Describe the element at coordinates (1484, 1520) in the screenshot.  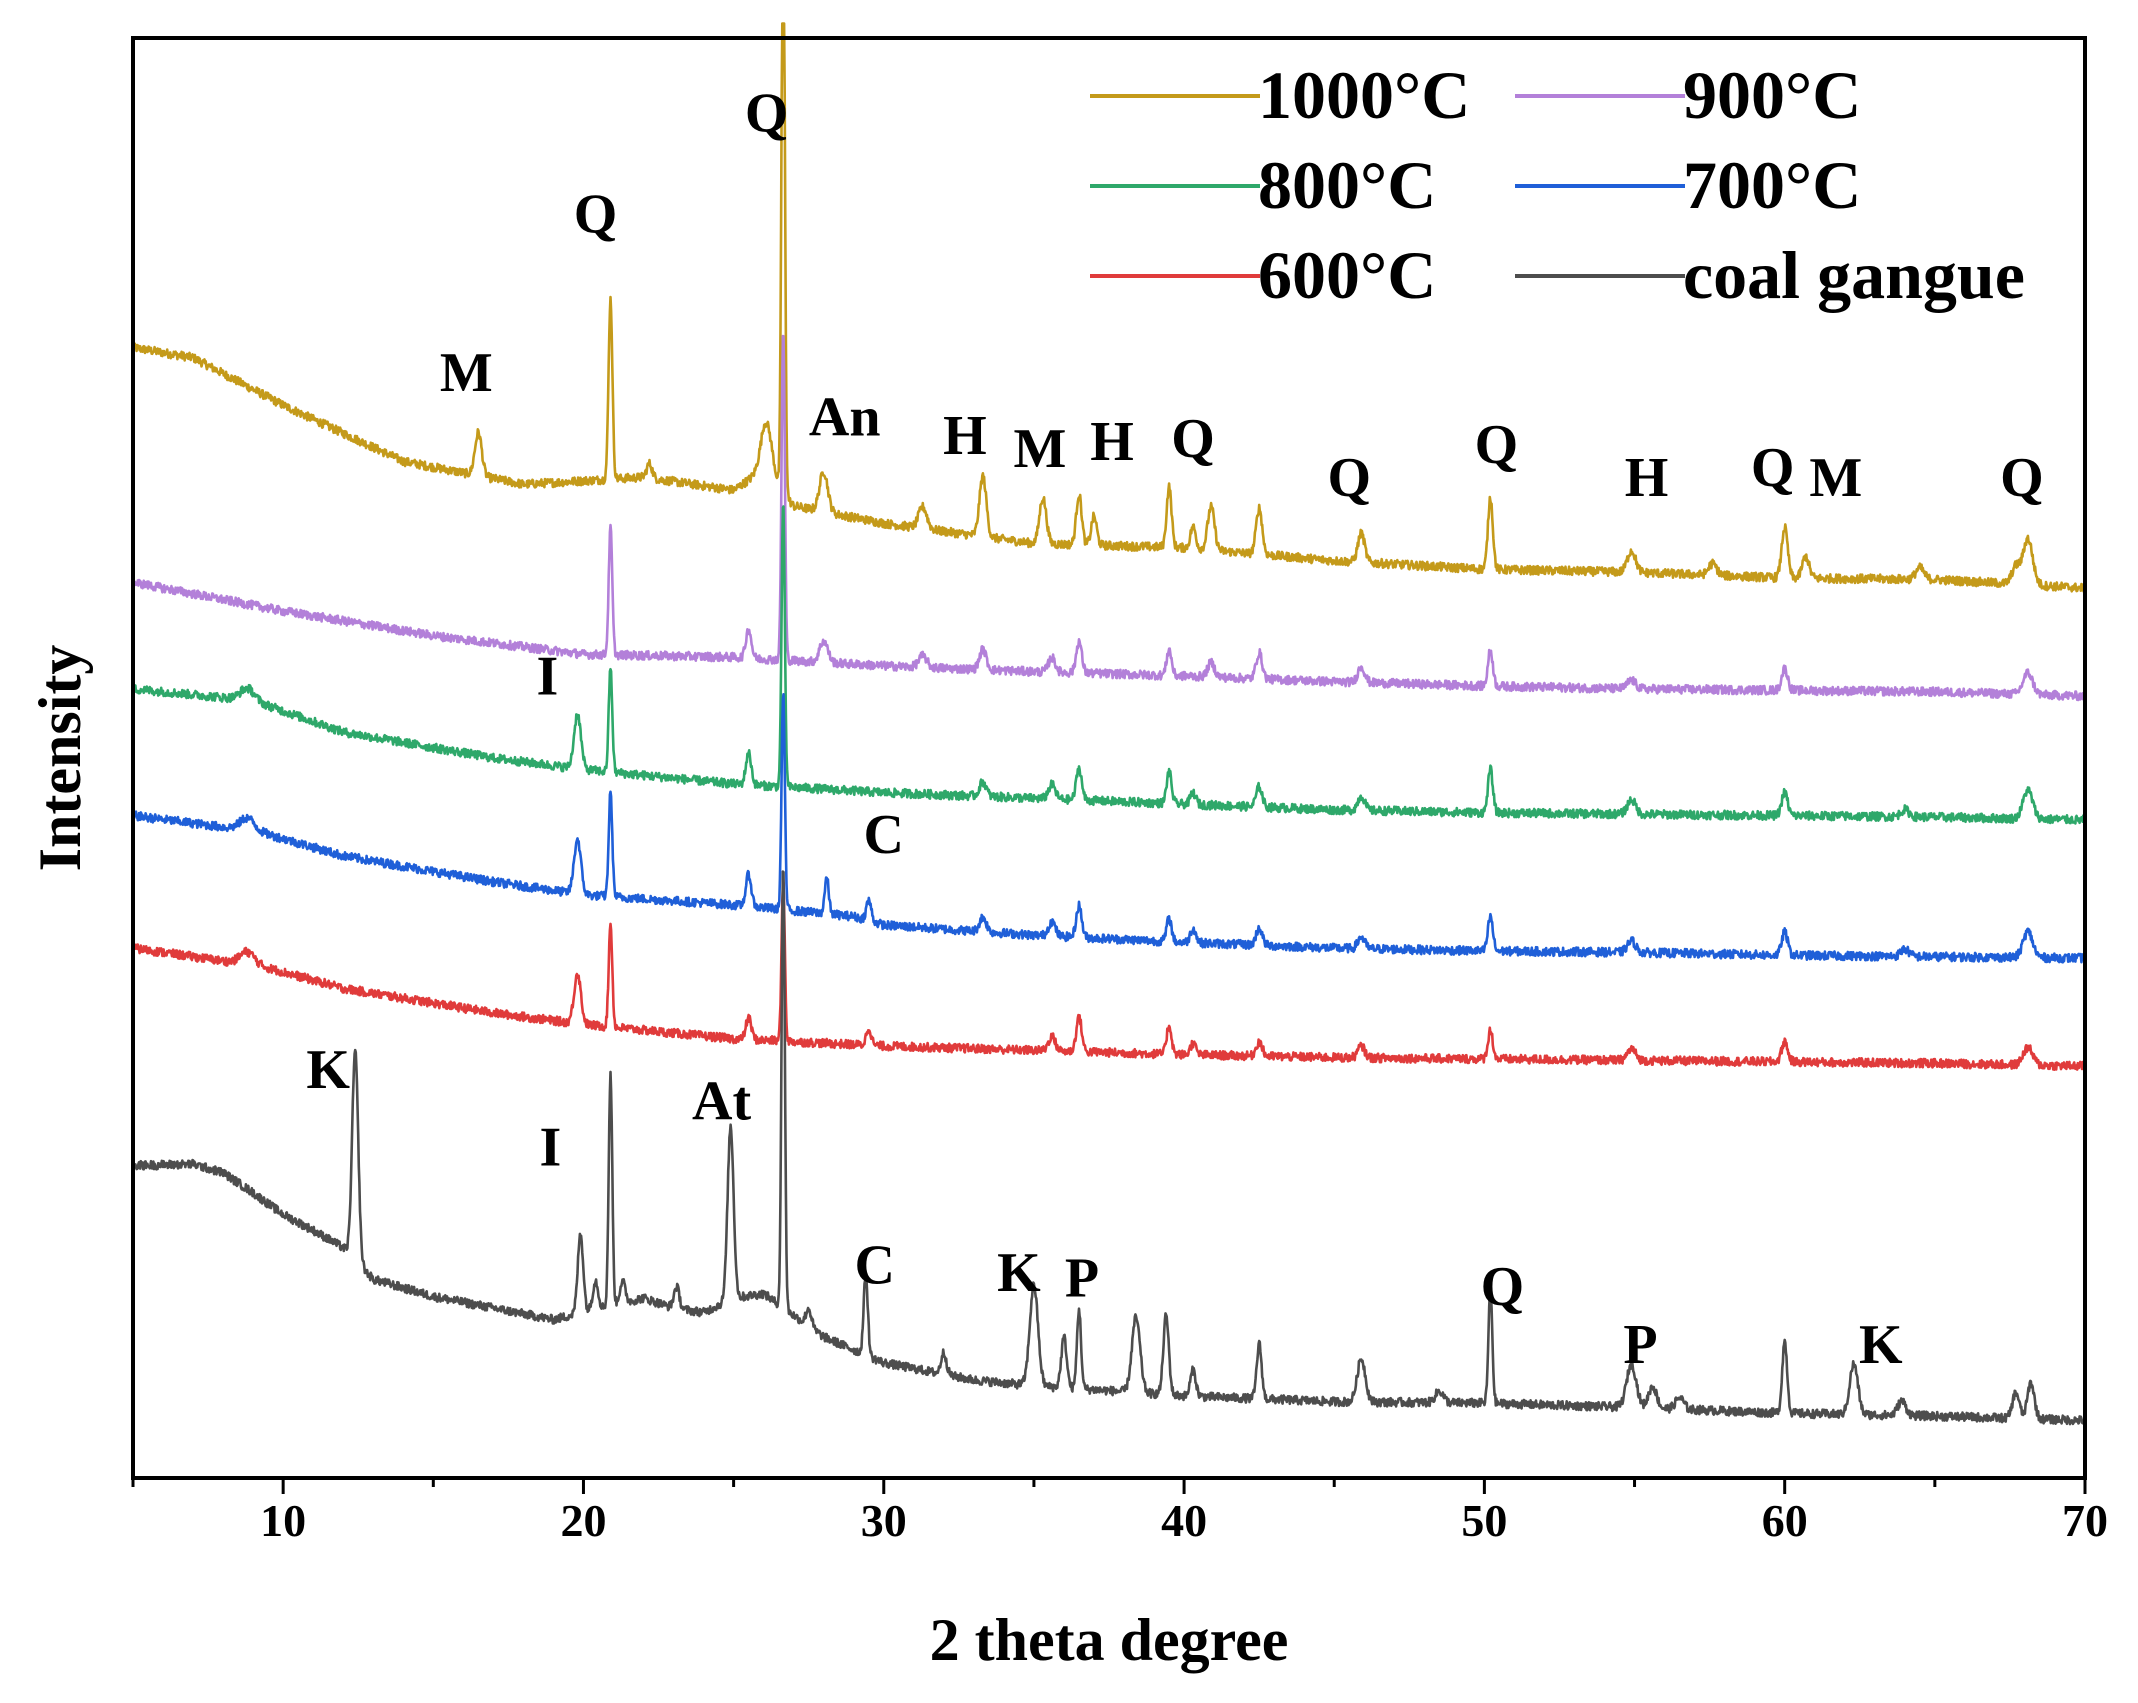
I see `x-tick-label: 50` at that location.